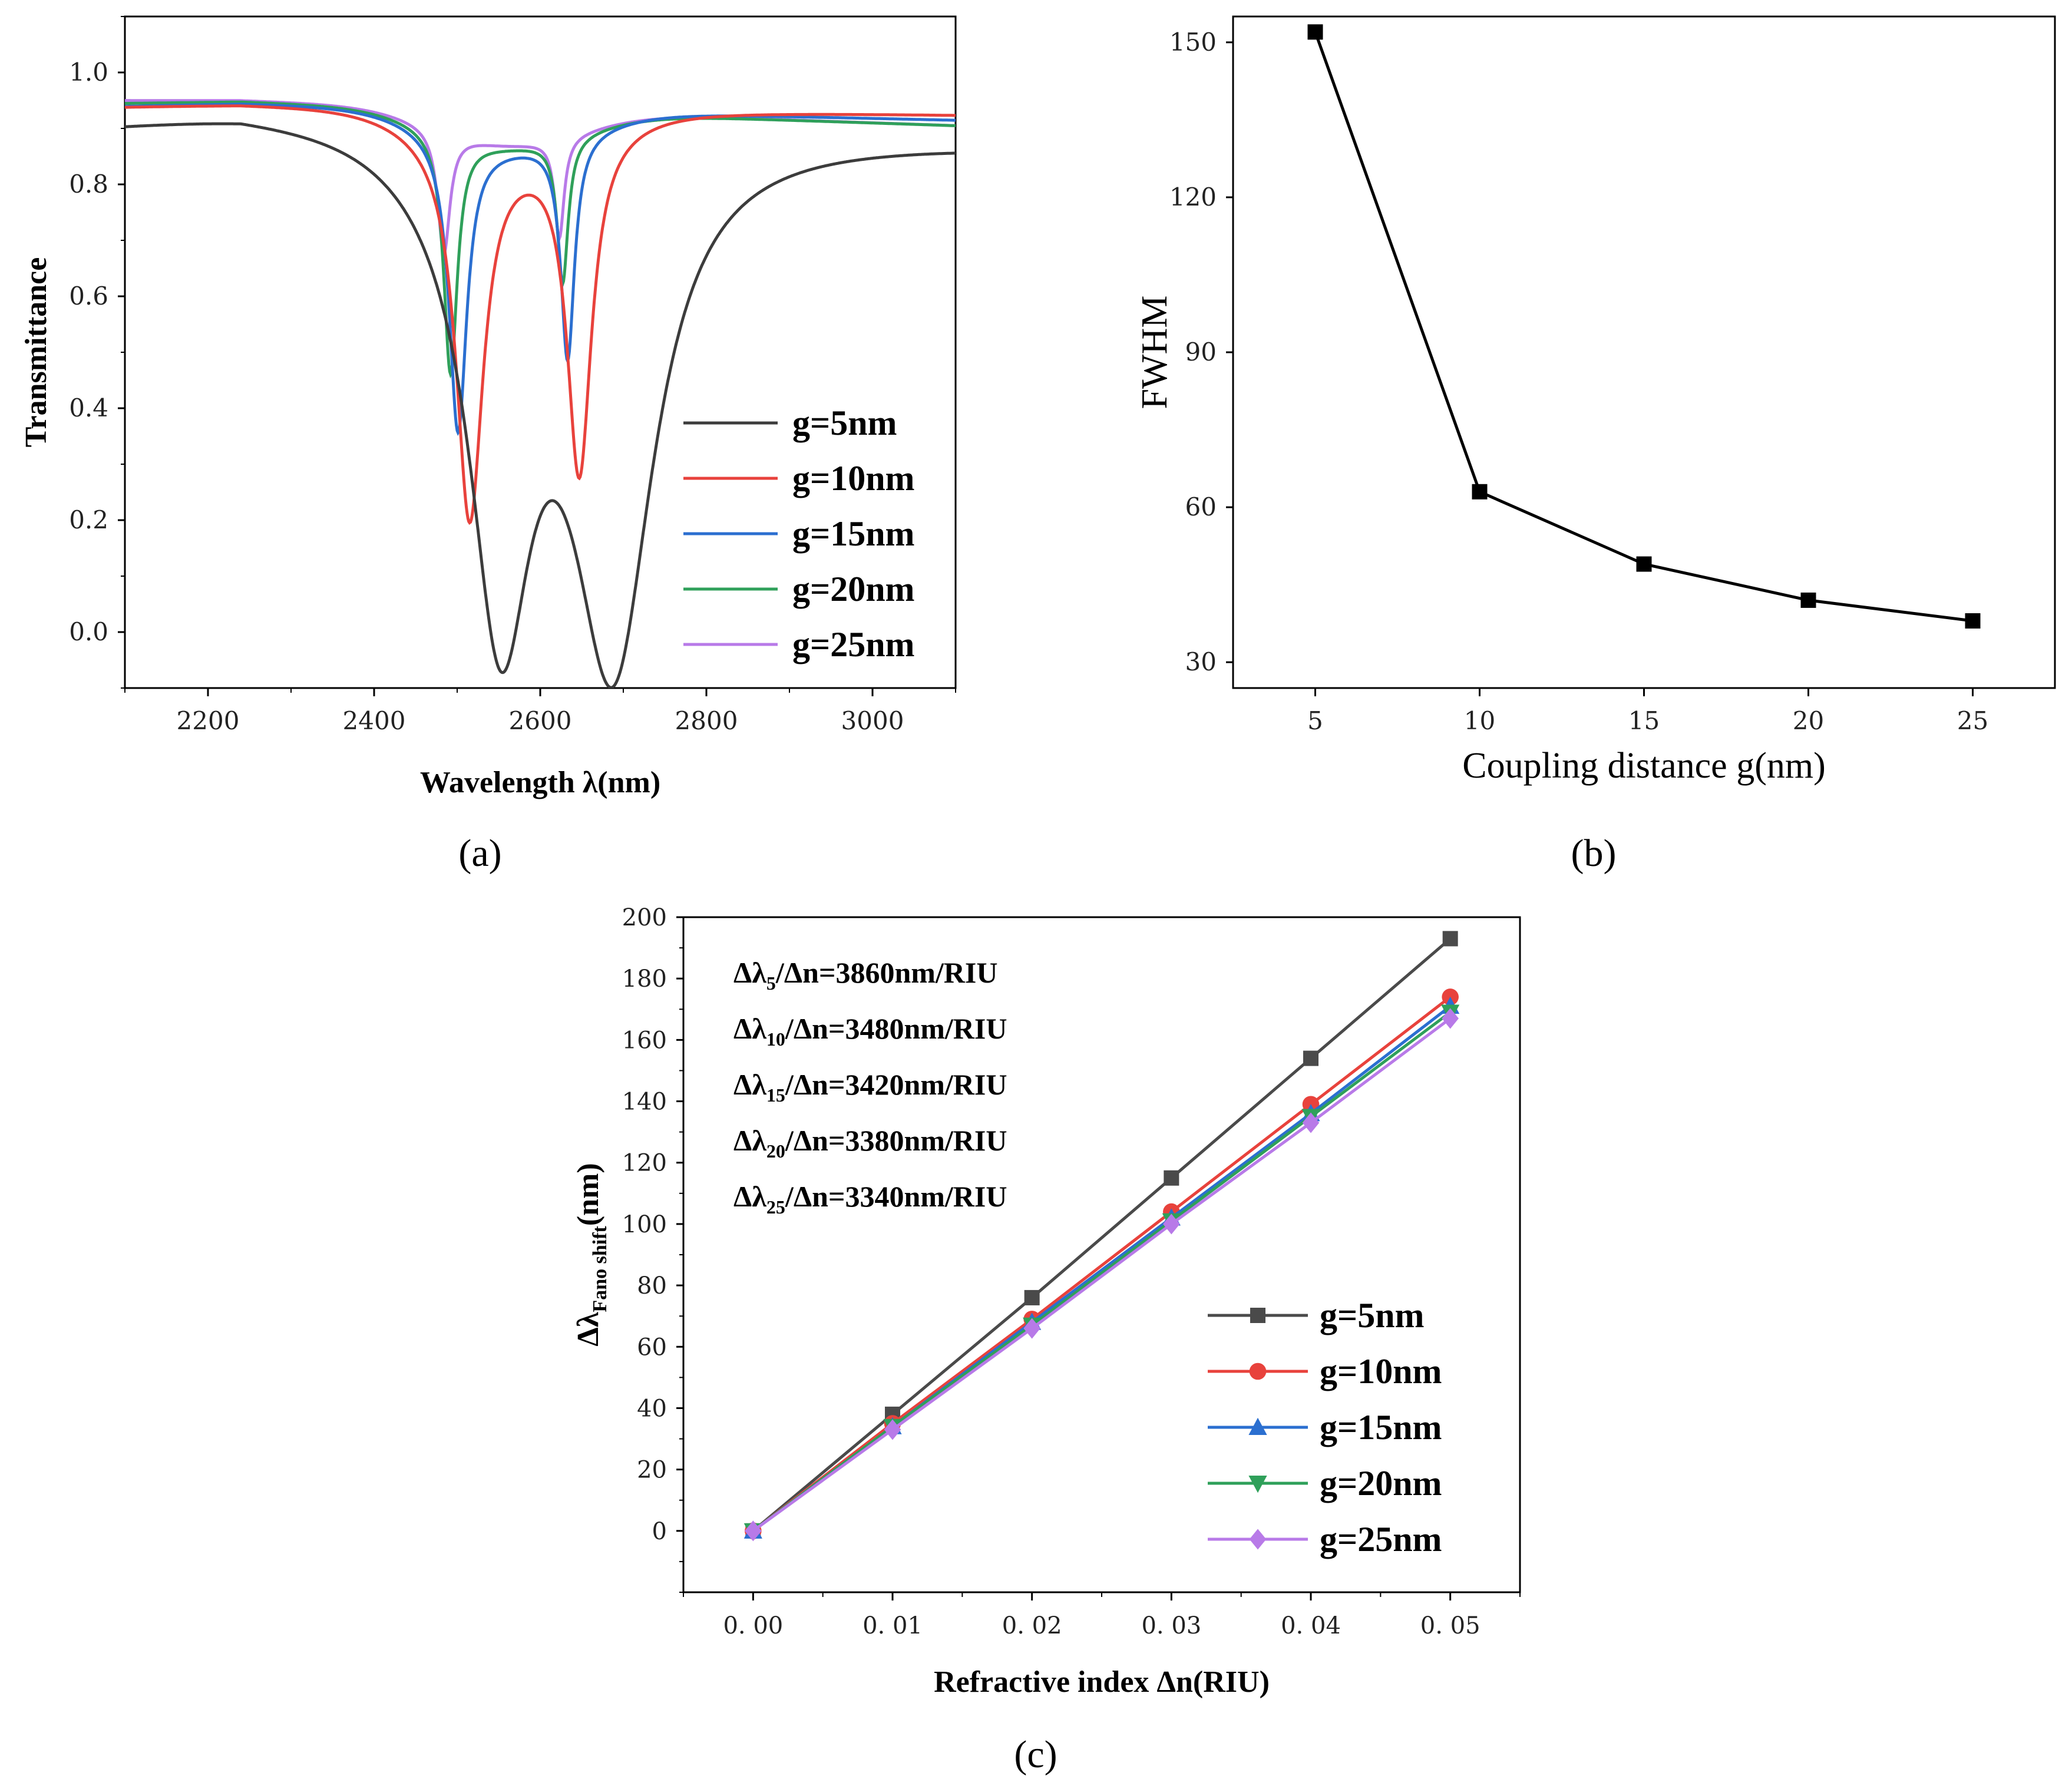 This screenshot has width=2072, height=1789. Describe the element at coordinates (88, 72) in the screenshot. I see `panel-a-ytick-label: 1.0` at that location.